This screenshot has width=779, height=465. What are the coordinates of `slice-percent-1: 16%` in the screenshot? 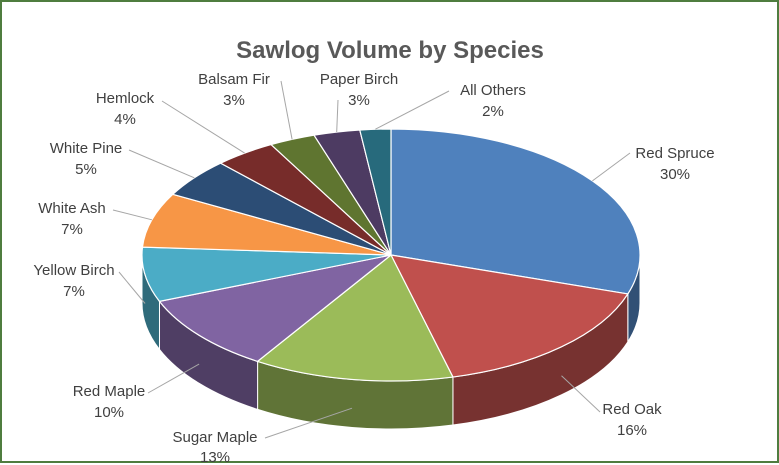 It's located at (632, 430).